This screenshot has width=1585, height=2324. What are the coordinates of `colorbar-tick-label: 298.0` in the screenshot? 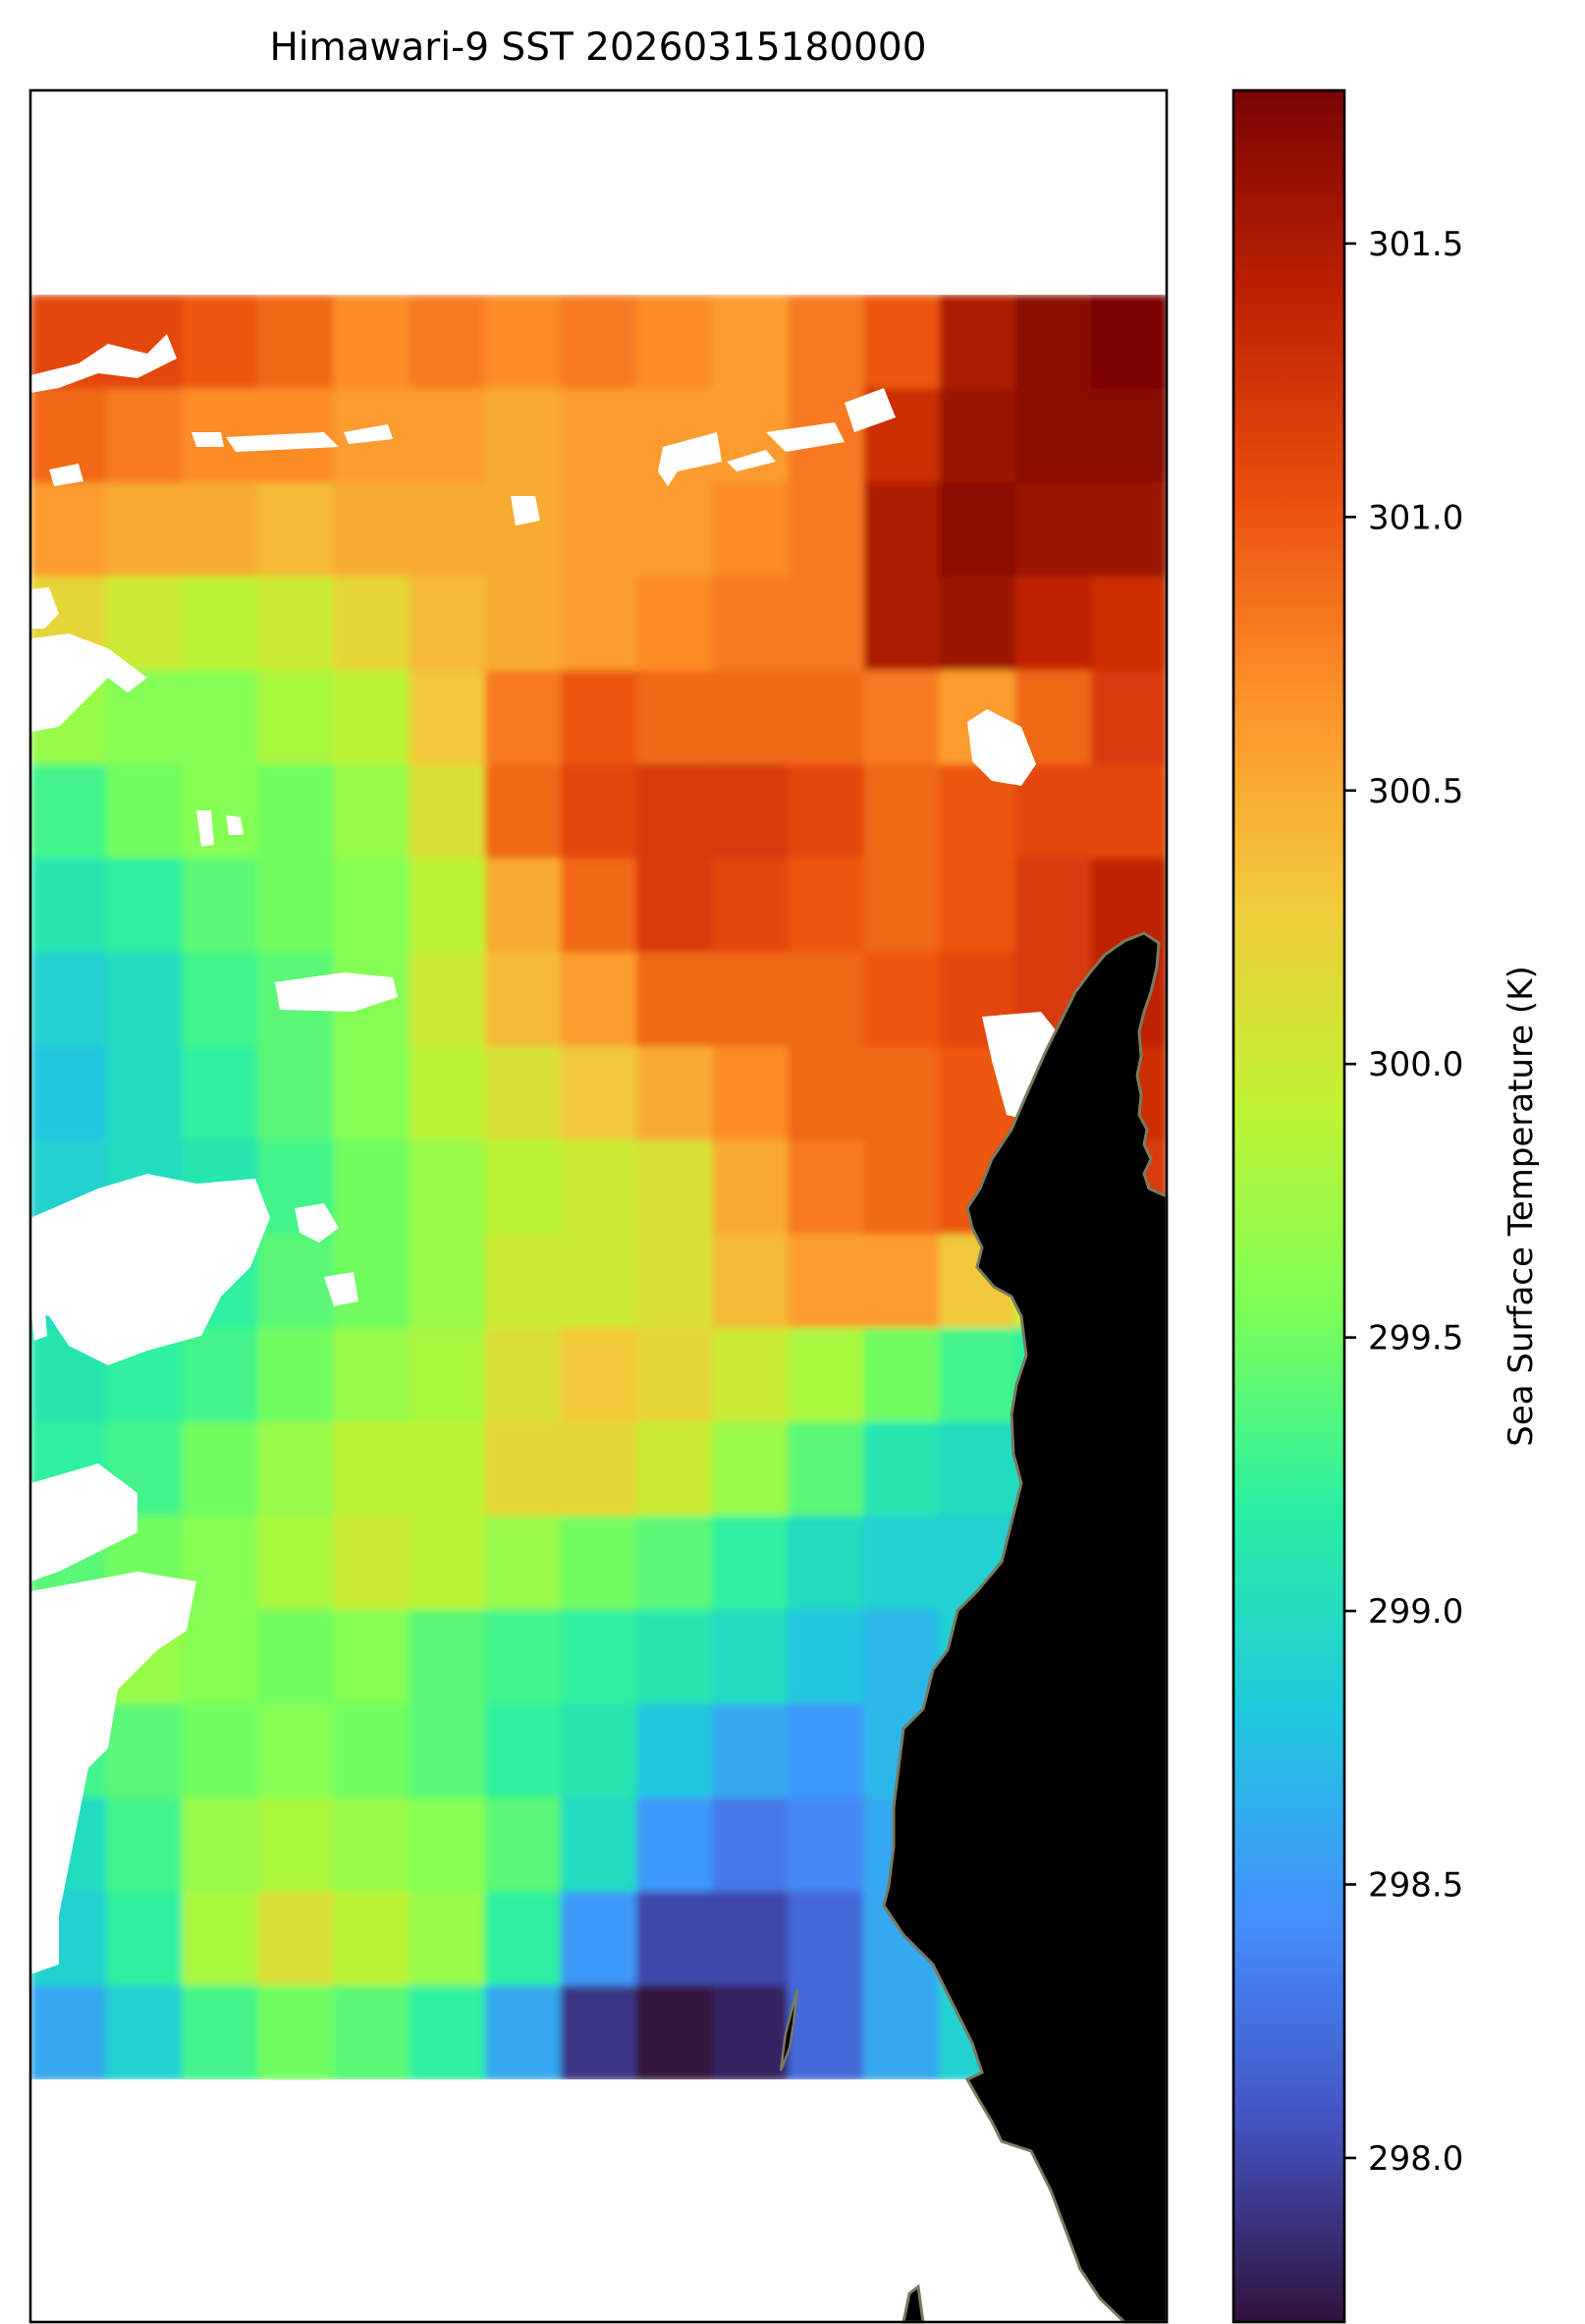 It's located at (1415, 2159).